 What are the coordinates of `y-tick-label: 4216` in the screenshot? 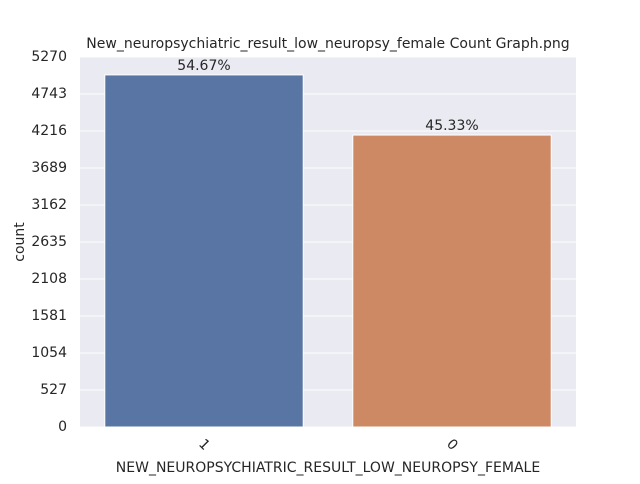 It's located at (49, 131).